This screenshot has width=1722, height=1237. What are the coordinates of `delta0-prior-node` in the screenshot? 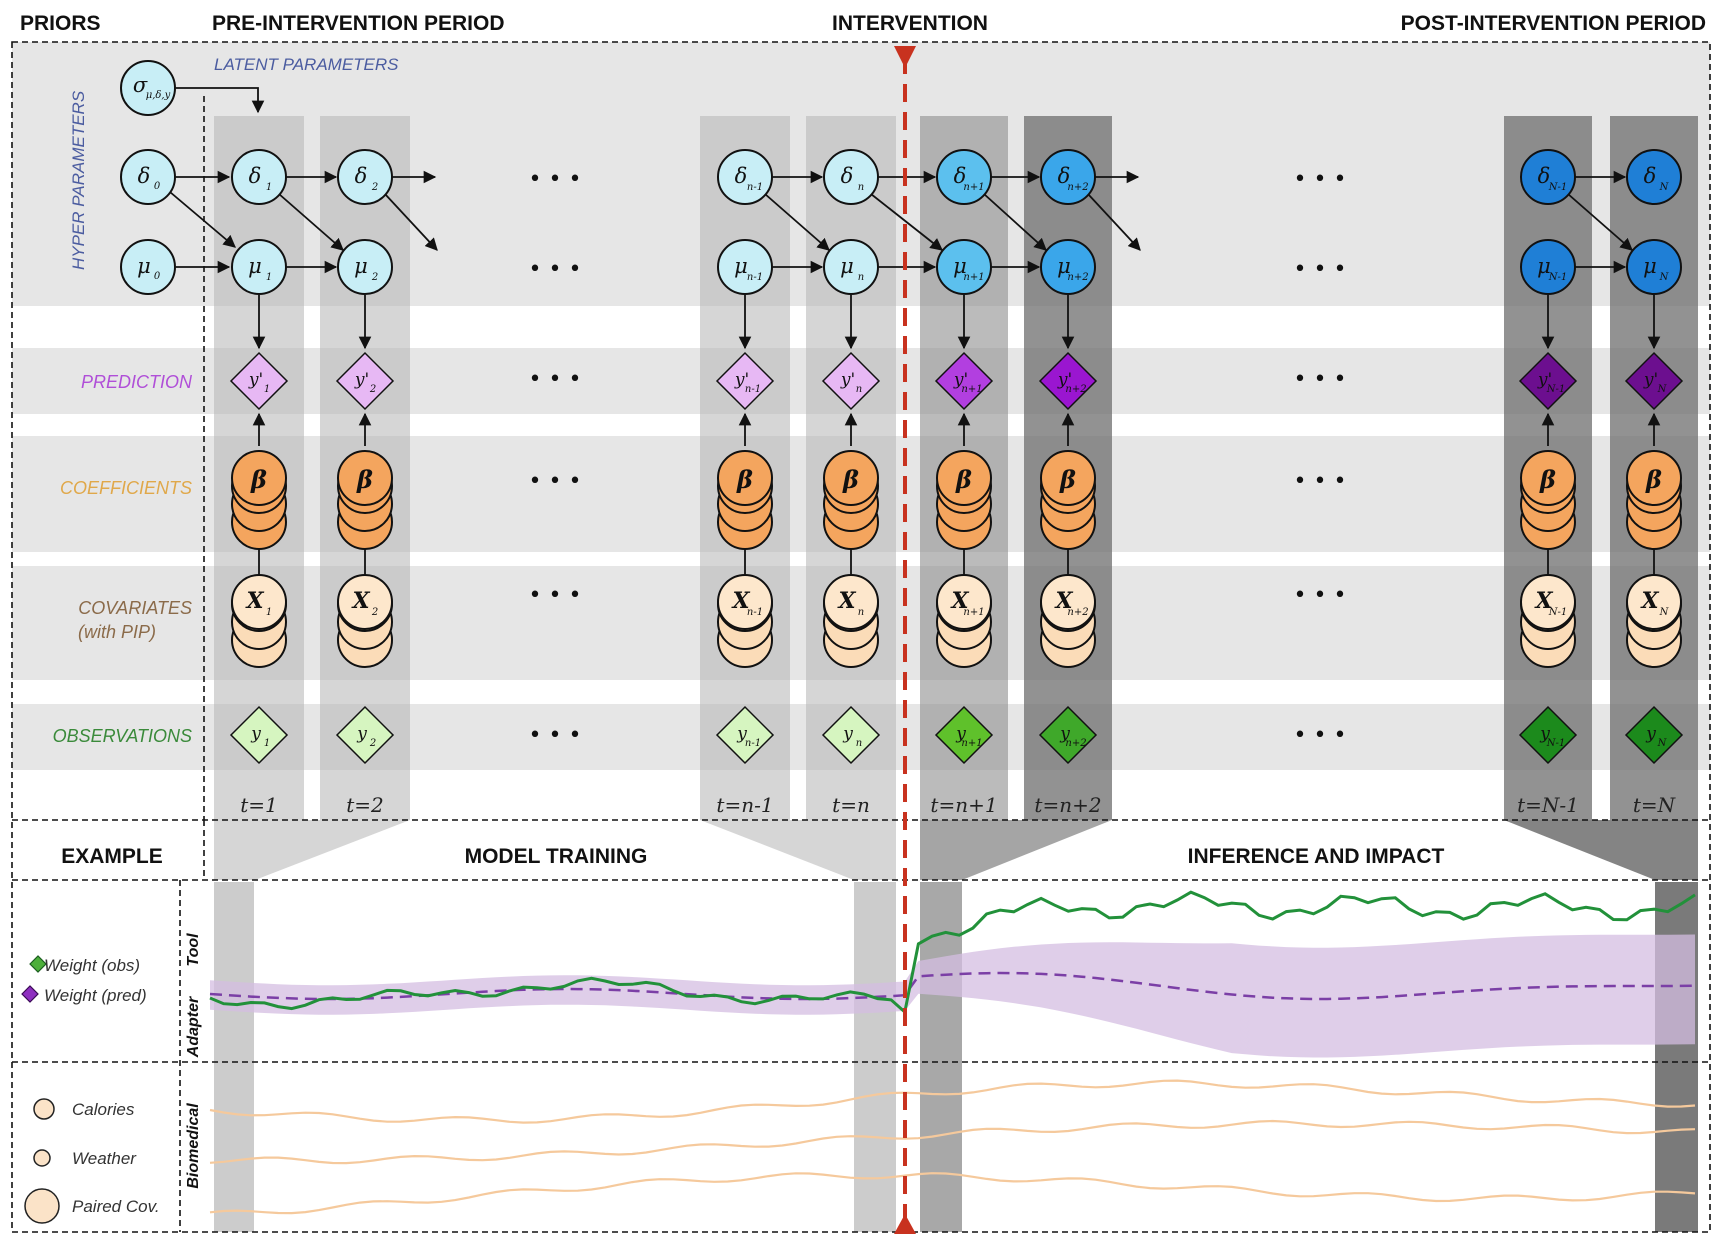 It's located at (148, 177).